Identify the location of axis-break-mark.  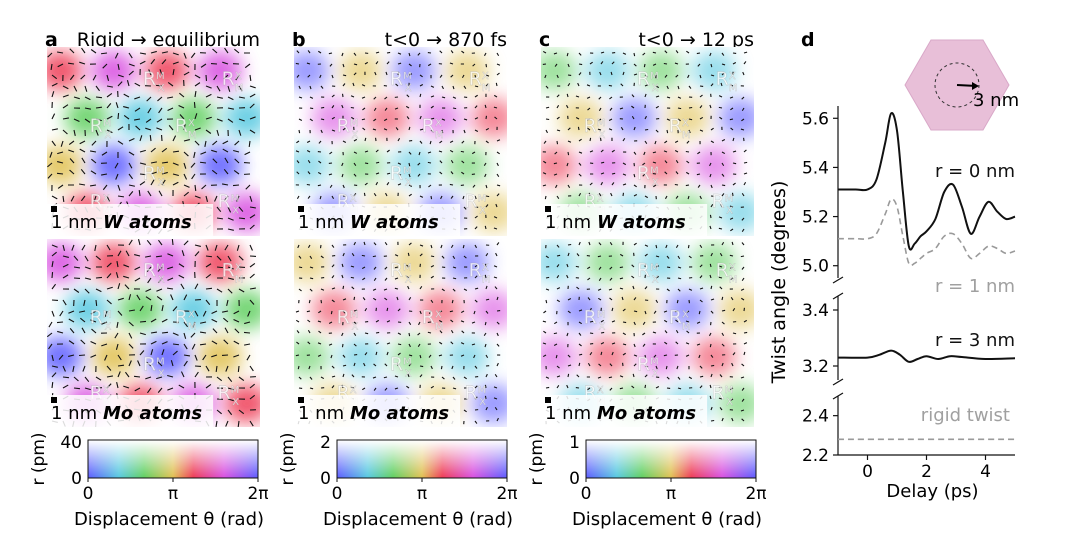
(838, 280).